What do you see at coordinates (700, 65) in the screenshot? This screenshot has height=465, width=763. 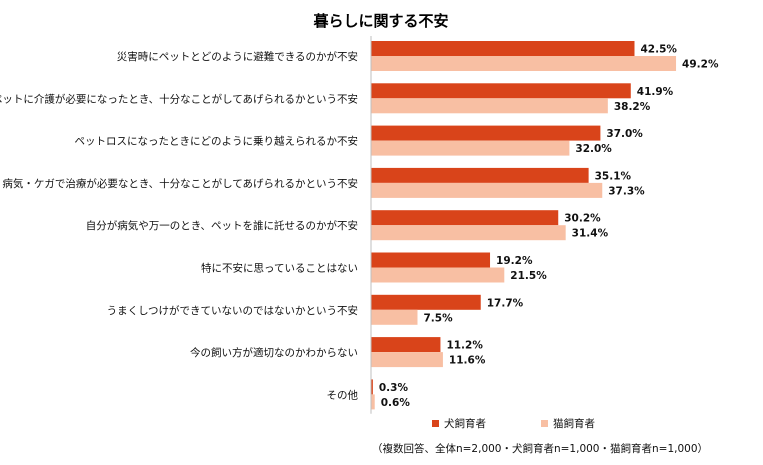 I see `data-label: 49.2%` at bounding box center [700, 65].